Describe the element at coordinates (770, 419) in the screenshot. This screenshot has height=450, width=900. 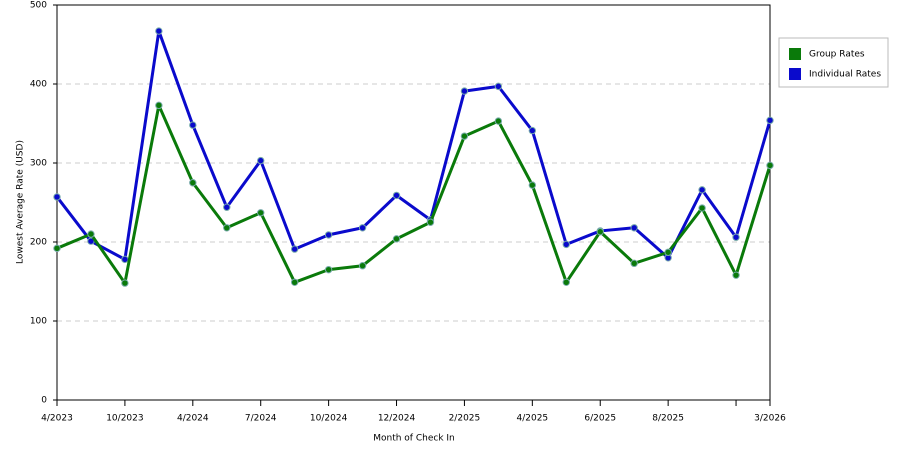
I see `x-tick-label: 3/2026` at that location.